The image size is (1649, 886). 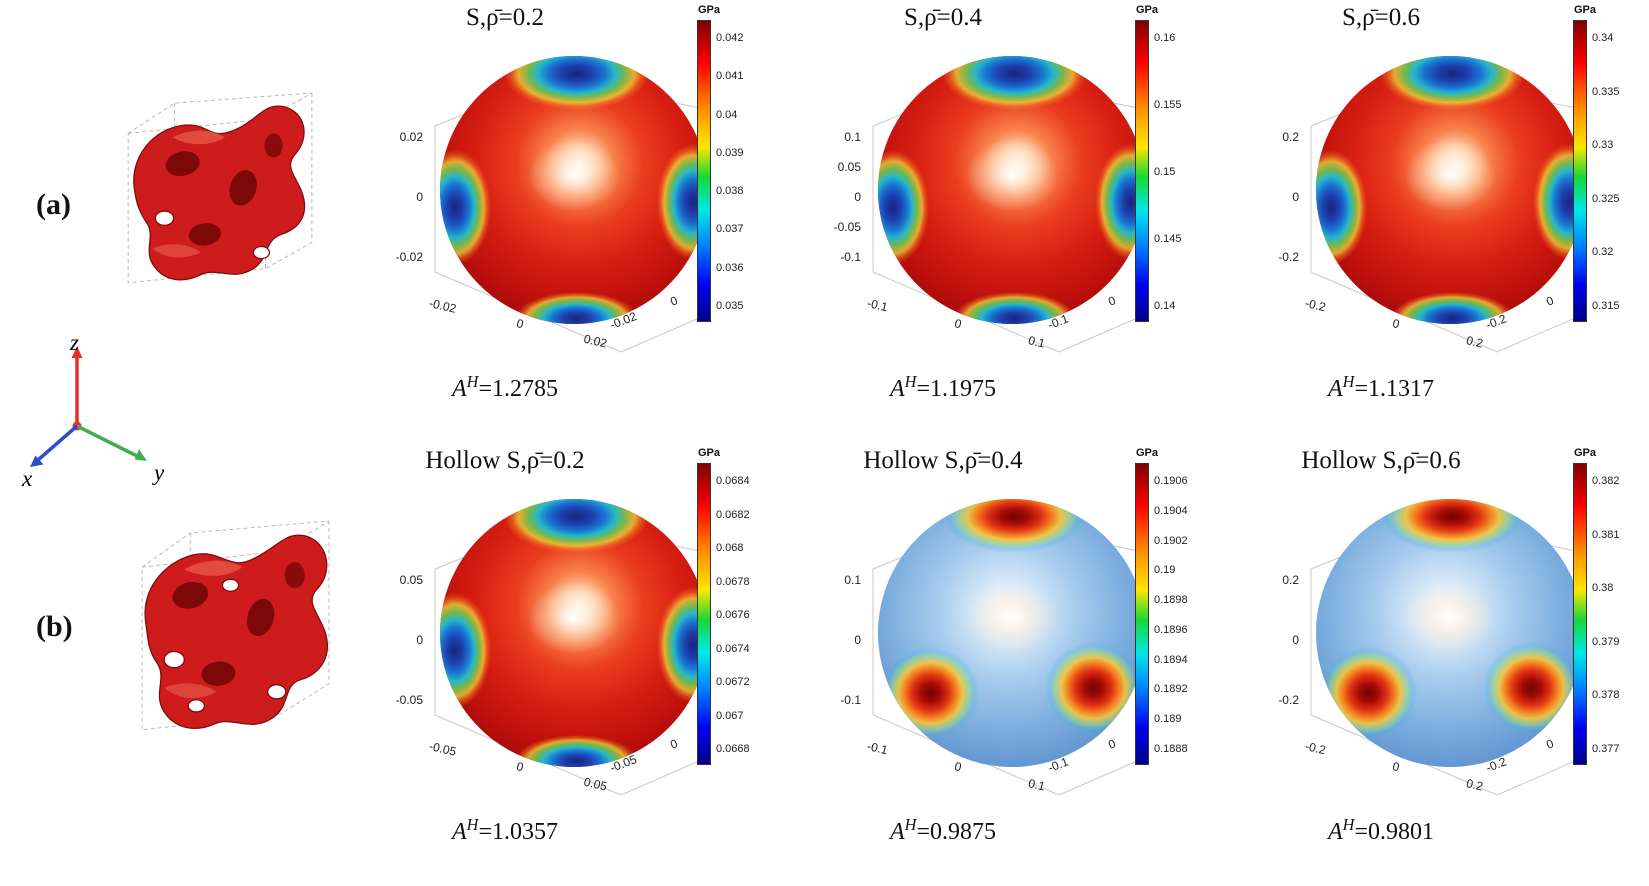 What do you see at coordinates (1288, 700) in the screenshot?
I see `z-tick-label: -0.2` at bounding box center [1288, 700].